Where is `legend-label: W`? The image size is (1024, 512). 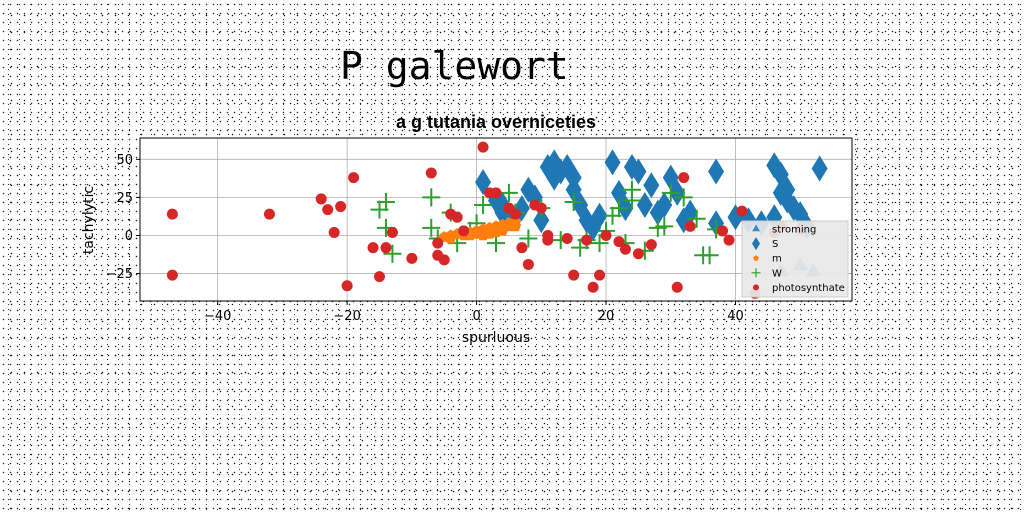 legend-label: W is located at coordinates (777, 273).